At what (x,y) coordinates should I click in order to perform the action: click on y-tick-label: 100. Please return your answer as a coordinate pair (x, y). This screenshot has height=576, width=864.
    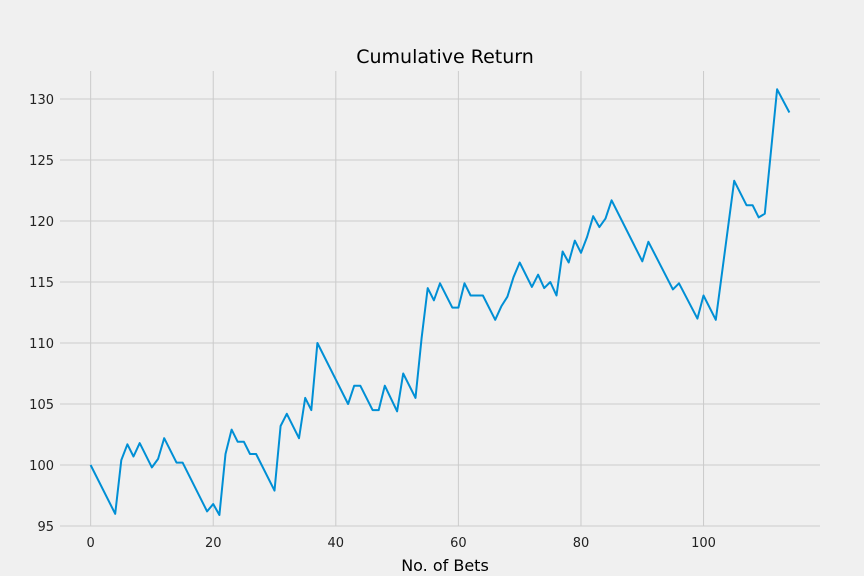
    Looking at the image, I should click on (41, 466).